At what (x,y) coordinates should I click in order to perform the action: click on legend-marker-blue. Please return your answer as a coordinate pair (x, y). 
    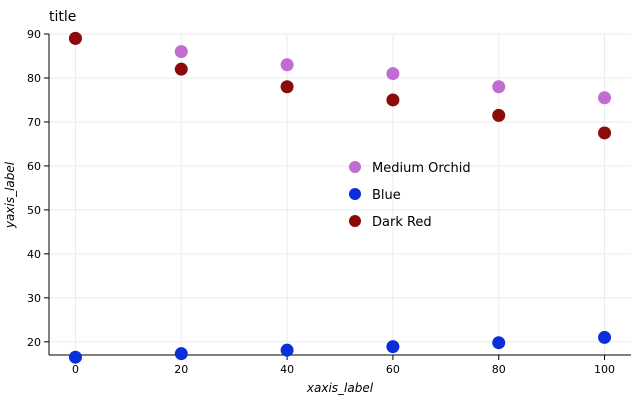
    Looking at the image, I should click on (355, 194).